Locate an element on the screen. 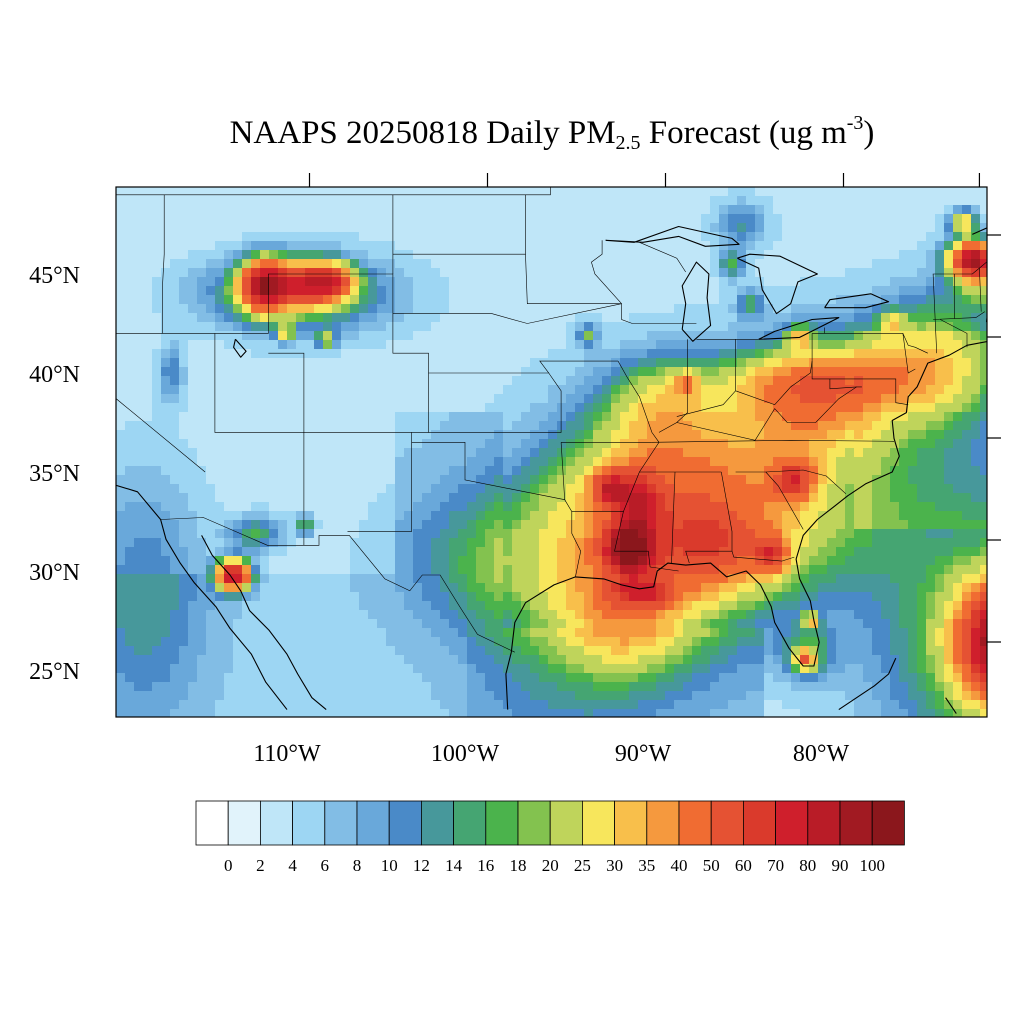 Image resolution: width=1024 pixels, height=1024 pixels. colorbar-label: 25 is located at coordinates (582, 865).